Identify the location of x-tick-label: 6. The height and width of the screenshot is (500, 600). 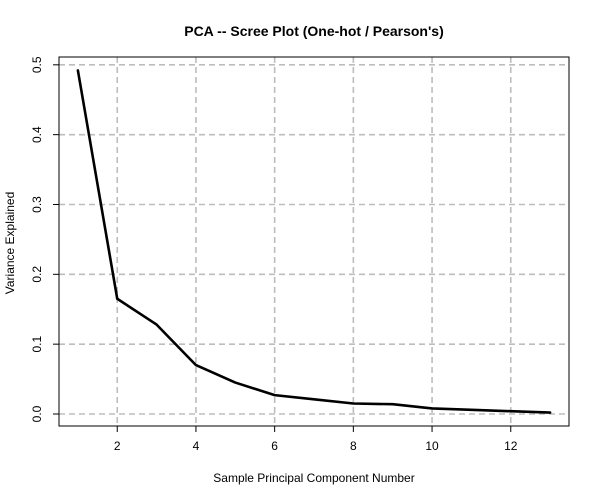
(274, 446).